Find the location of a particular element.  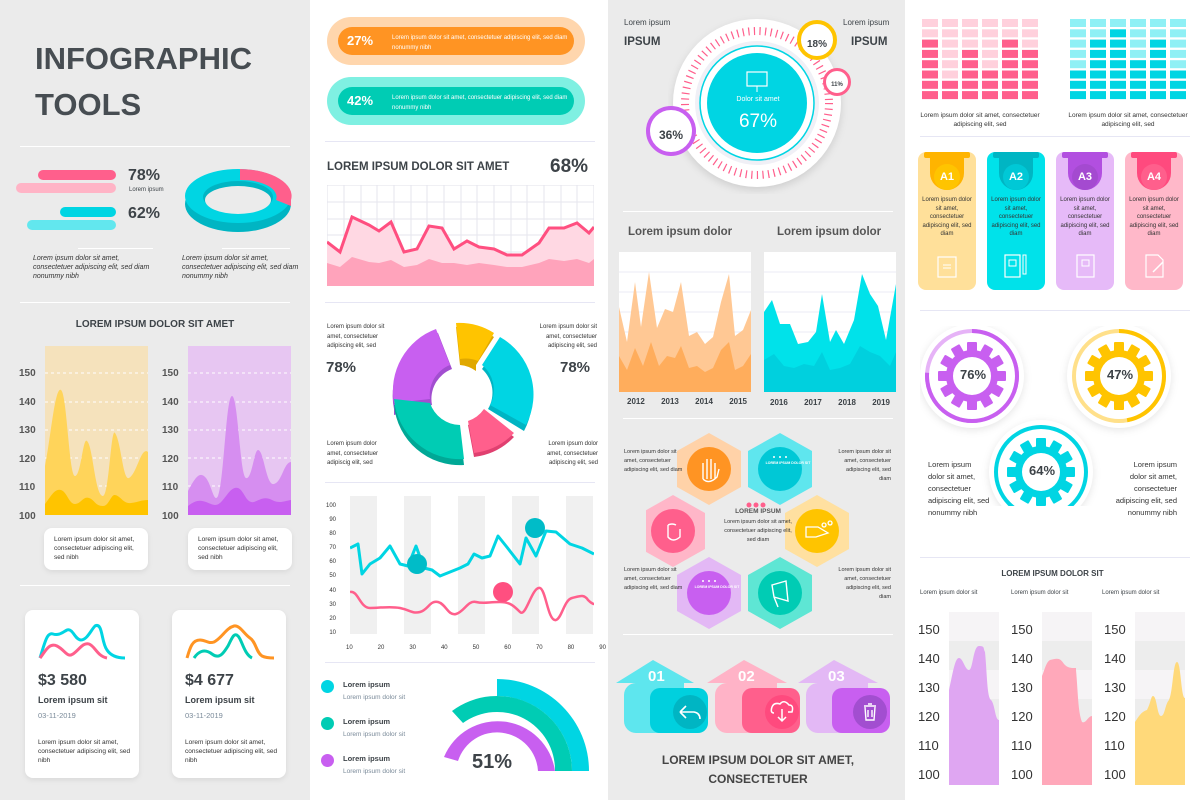

bubble-18: 18% is located at coordinates (817, 40).